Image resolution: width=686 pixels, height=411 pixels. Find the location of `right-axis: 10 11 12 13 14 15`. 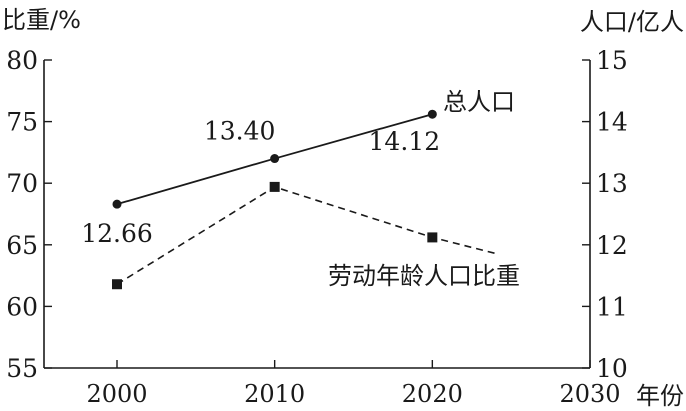

right-axis: 10 11 12 13 14 15 is located at coordinates (605, 214).